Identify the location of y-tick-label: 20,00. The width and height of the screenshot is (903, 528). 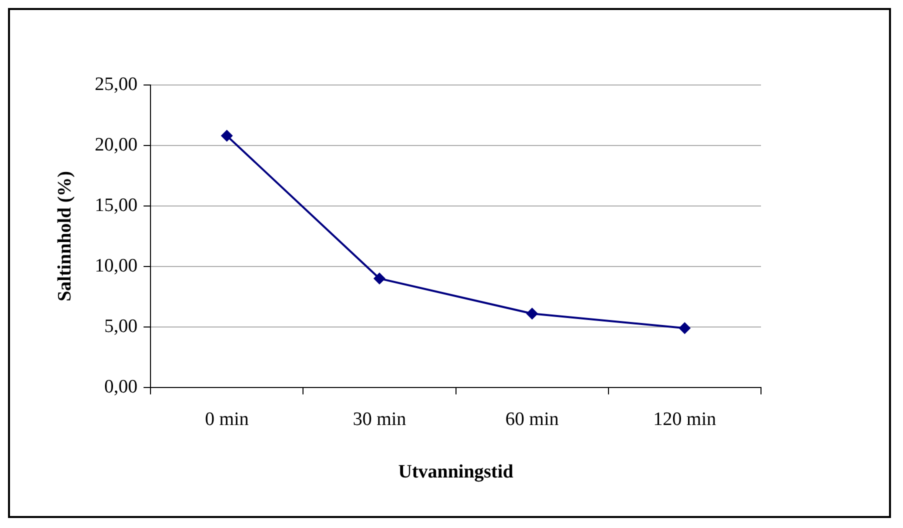
(116, 145).